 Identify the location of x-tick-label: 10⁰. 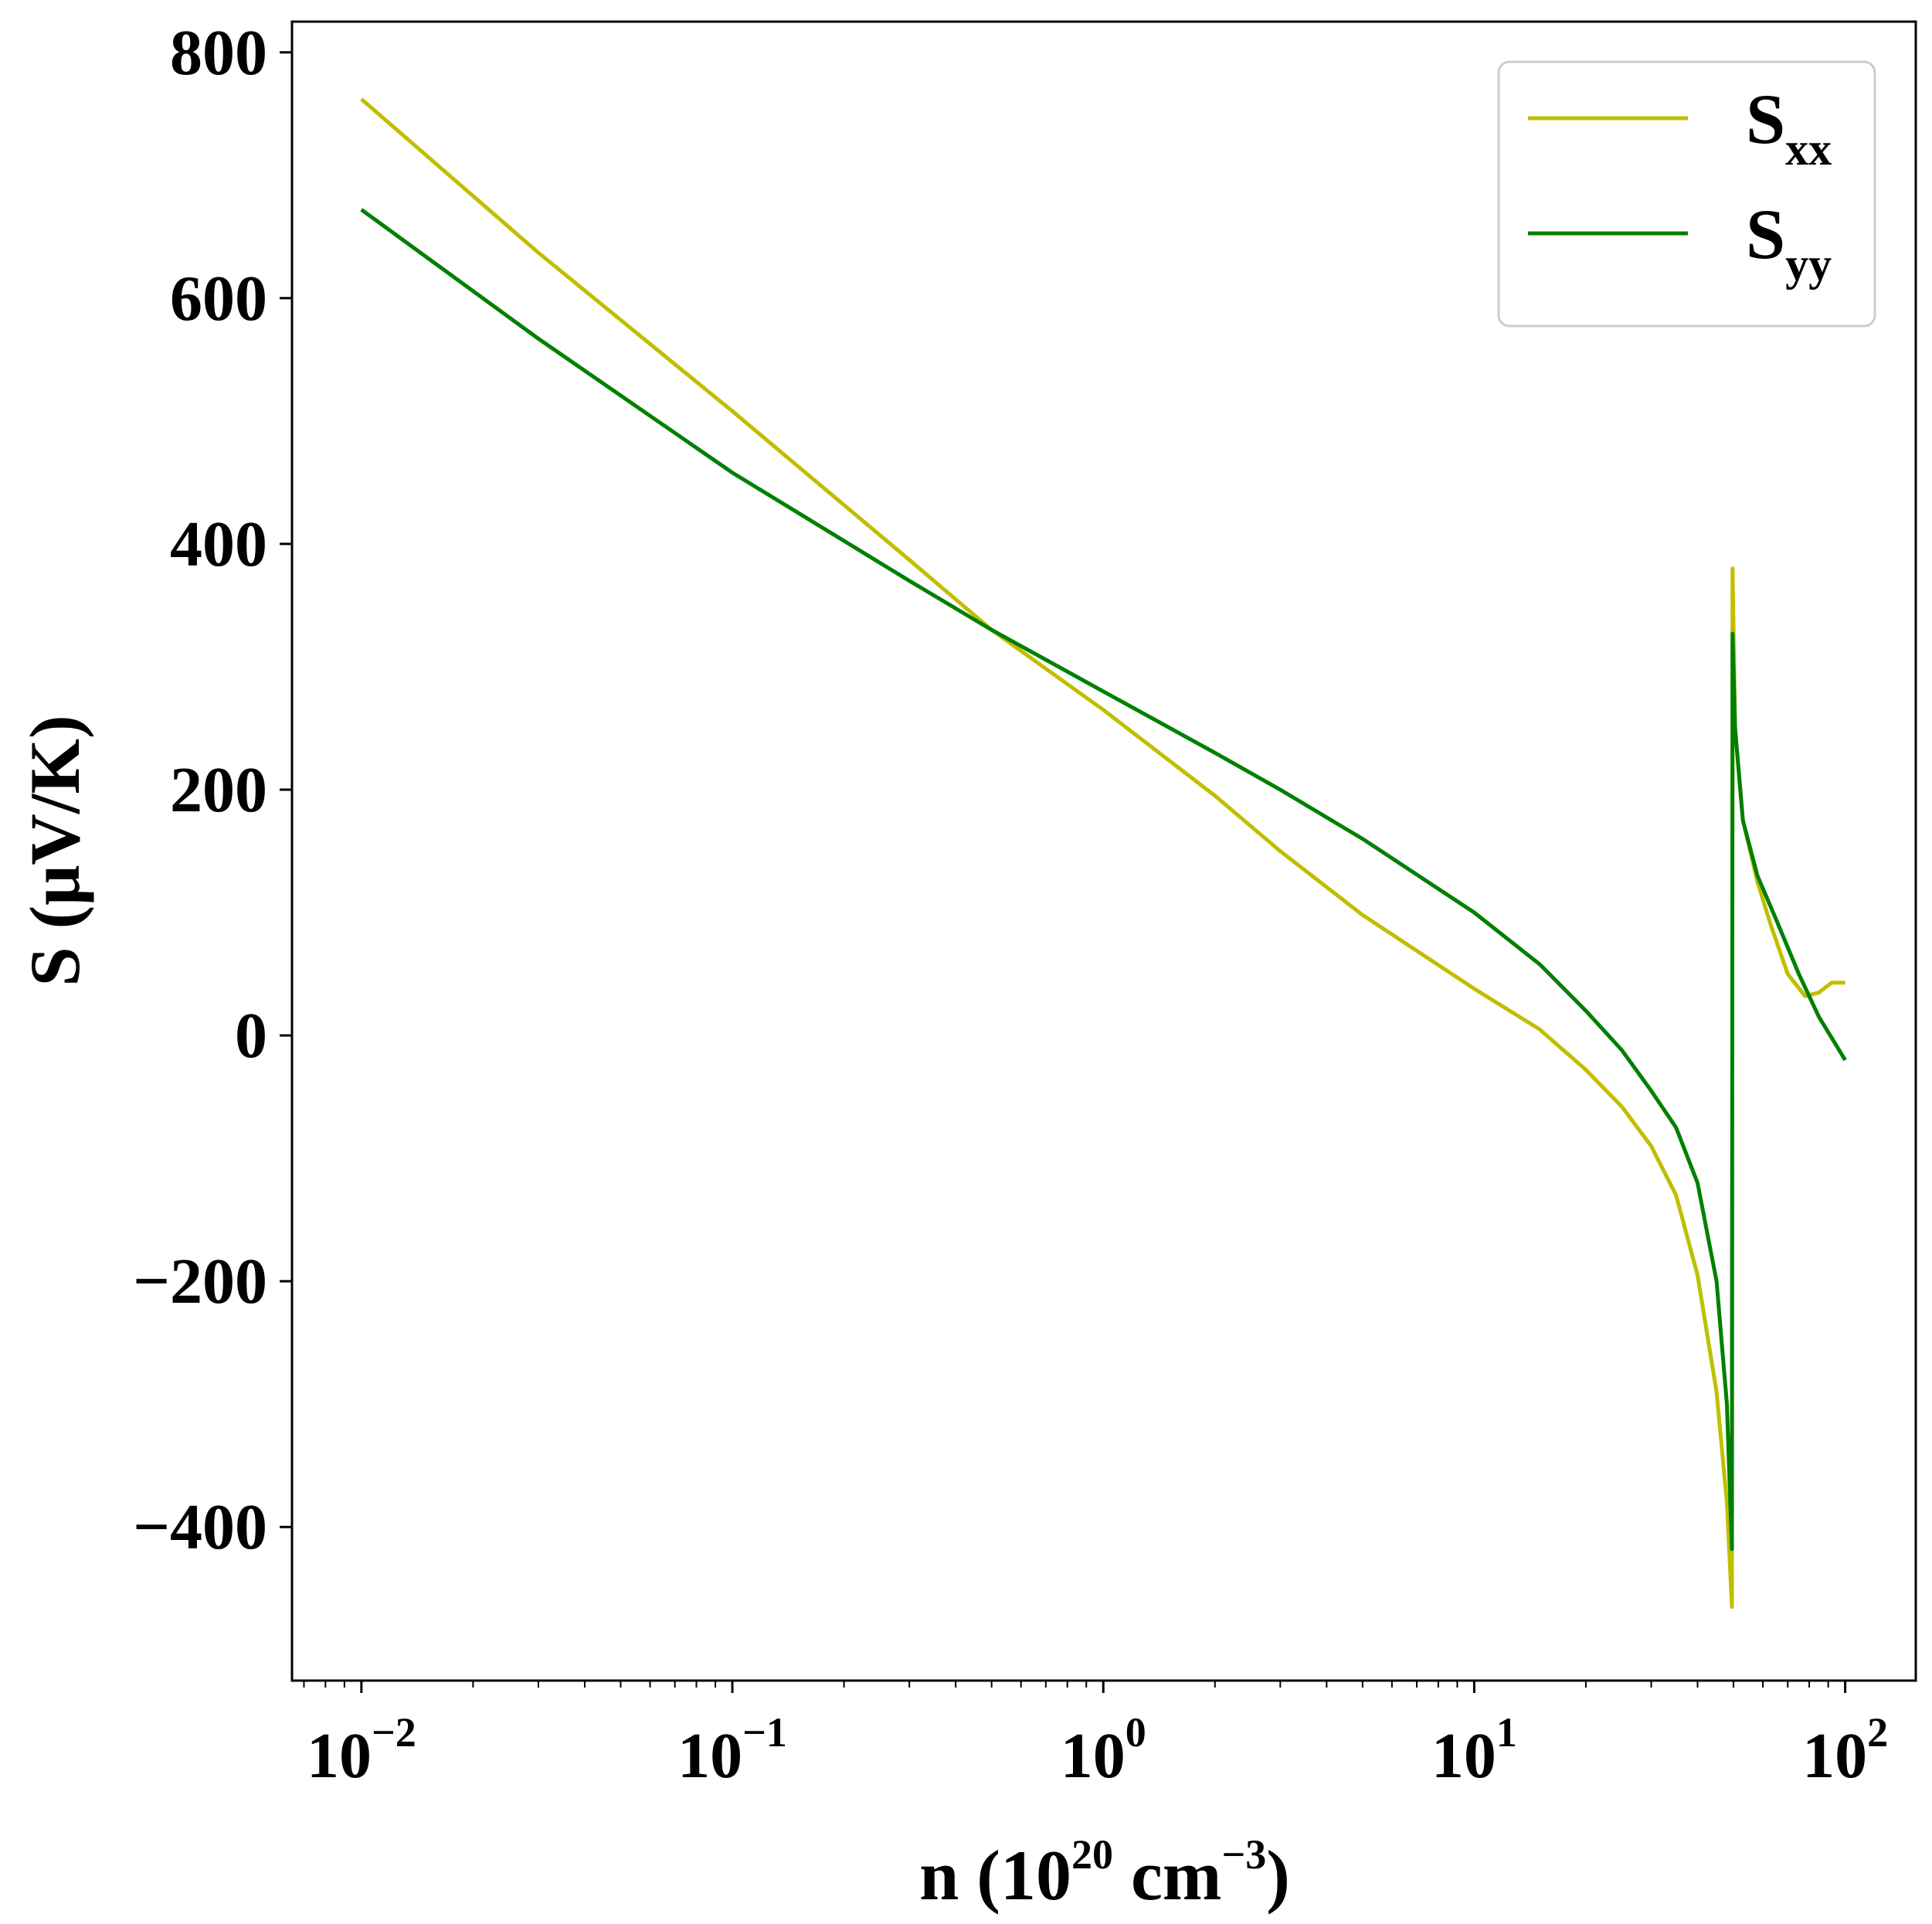
(1104, 1750).